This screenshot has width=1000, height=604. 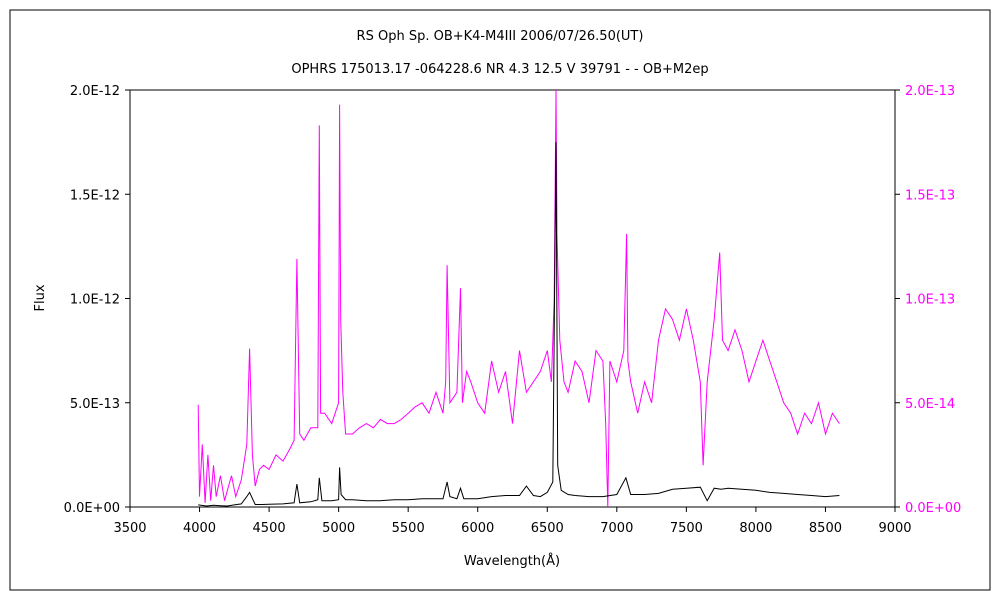 What do you see at coordinates (95, 195) in the screenshot?
I see `y-tick-label: 1.5E-12` at bounding box center [95, 195].